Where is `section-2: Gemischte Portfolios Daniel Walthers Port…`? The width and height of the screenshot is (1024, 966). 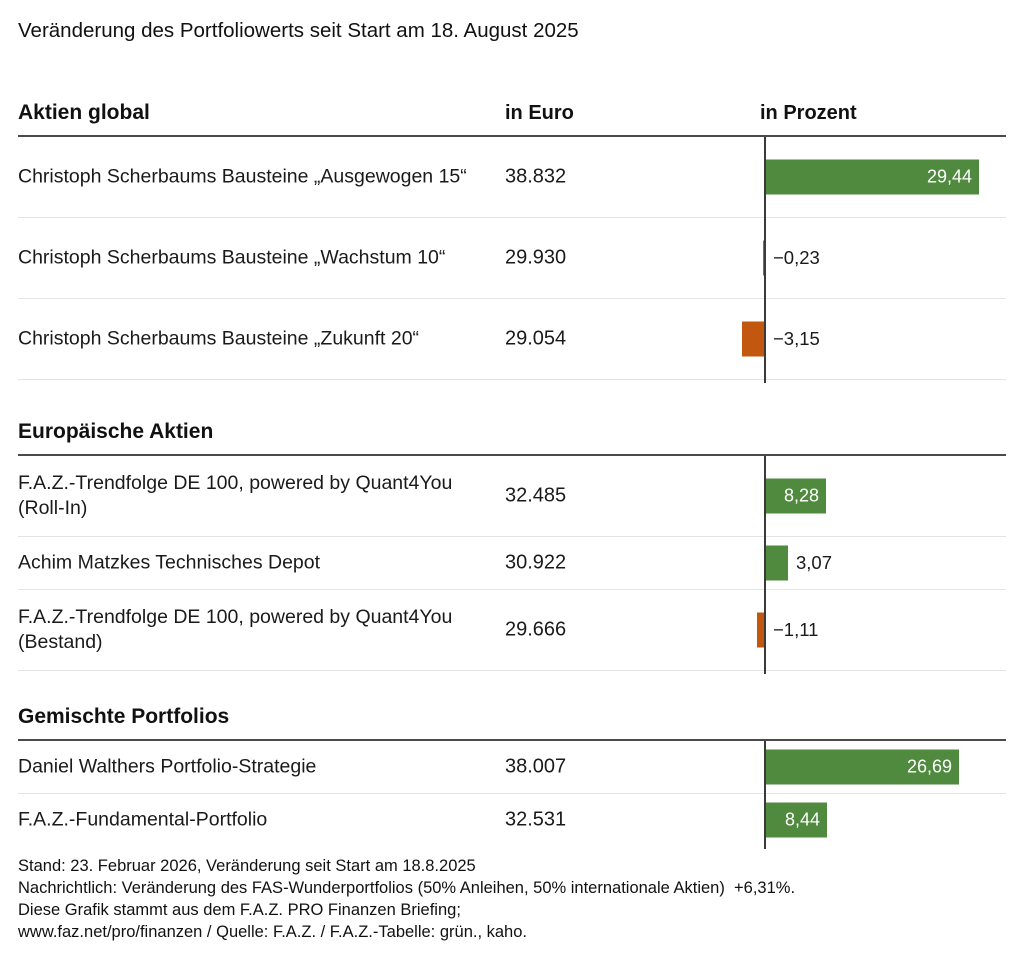 section-2: Gemischte Portfolios Daniel Walthers Port… is located at coordinates (512, 776).